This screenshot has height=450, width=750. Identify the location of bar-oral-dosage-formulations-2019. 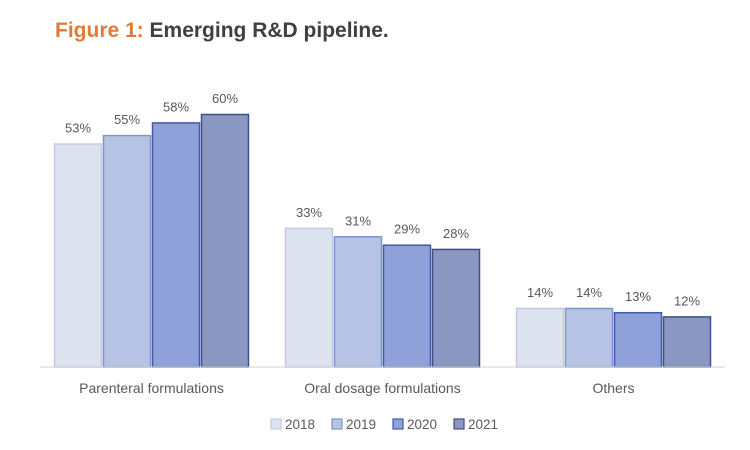
(358, 302).